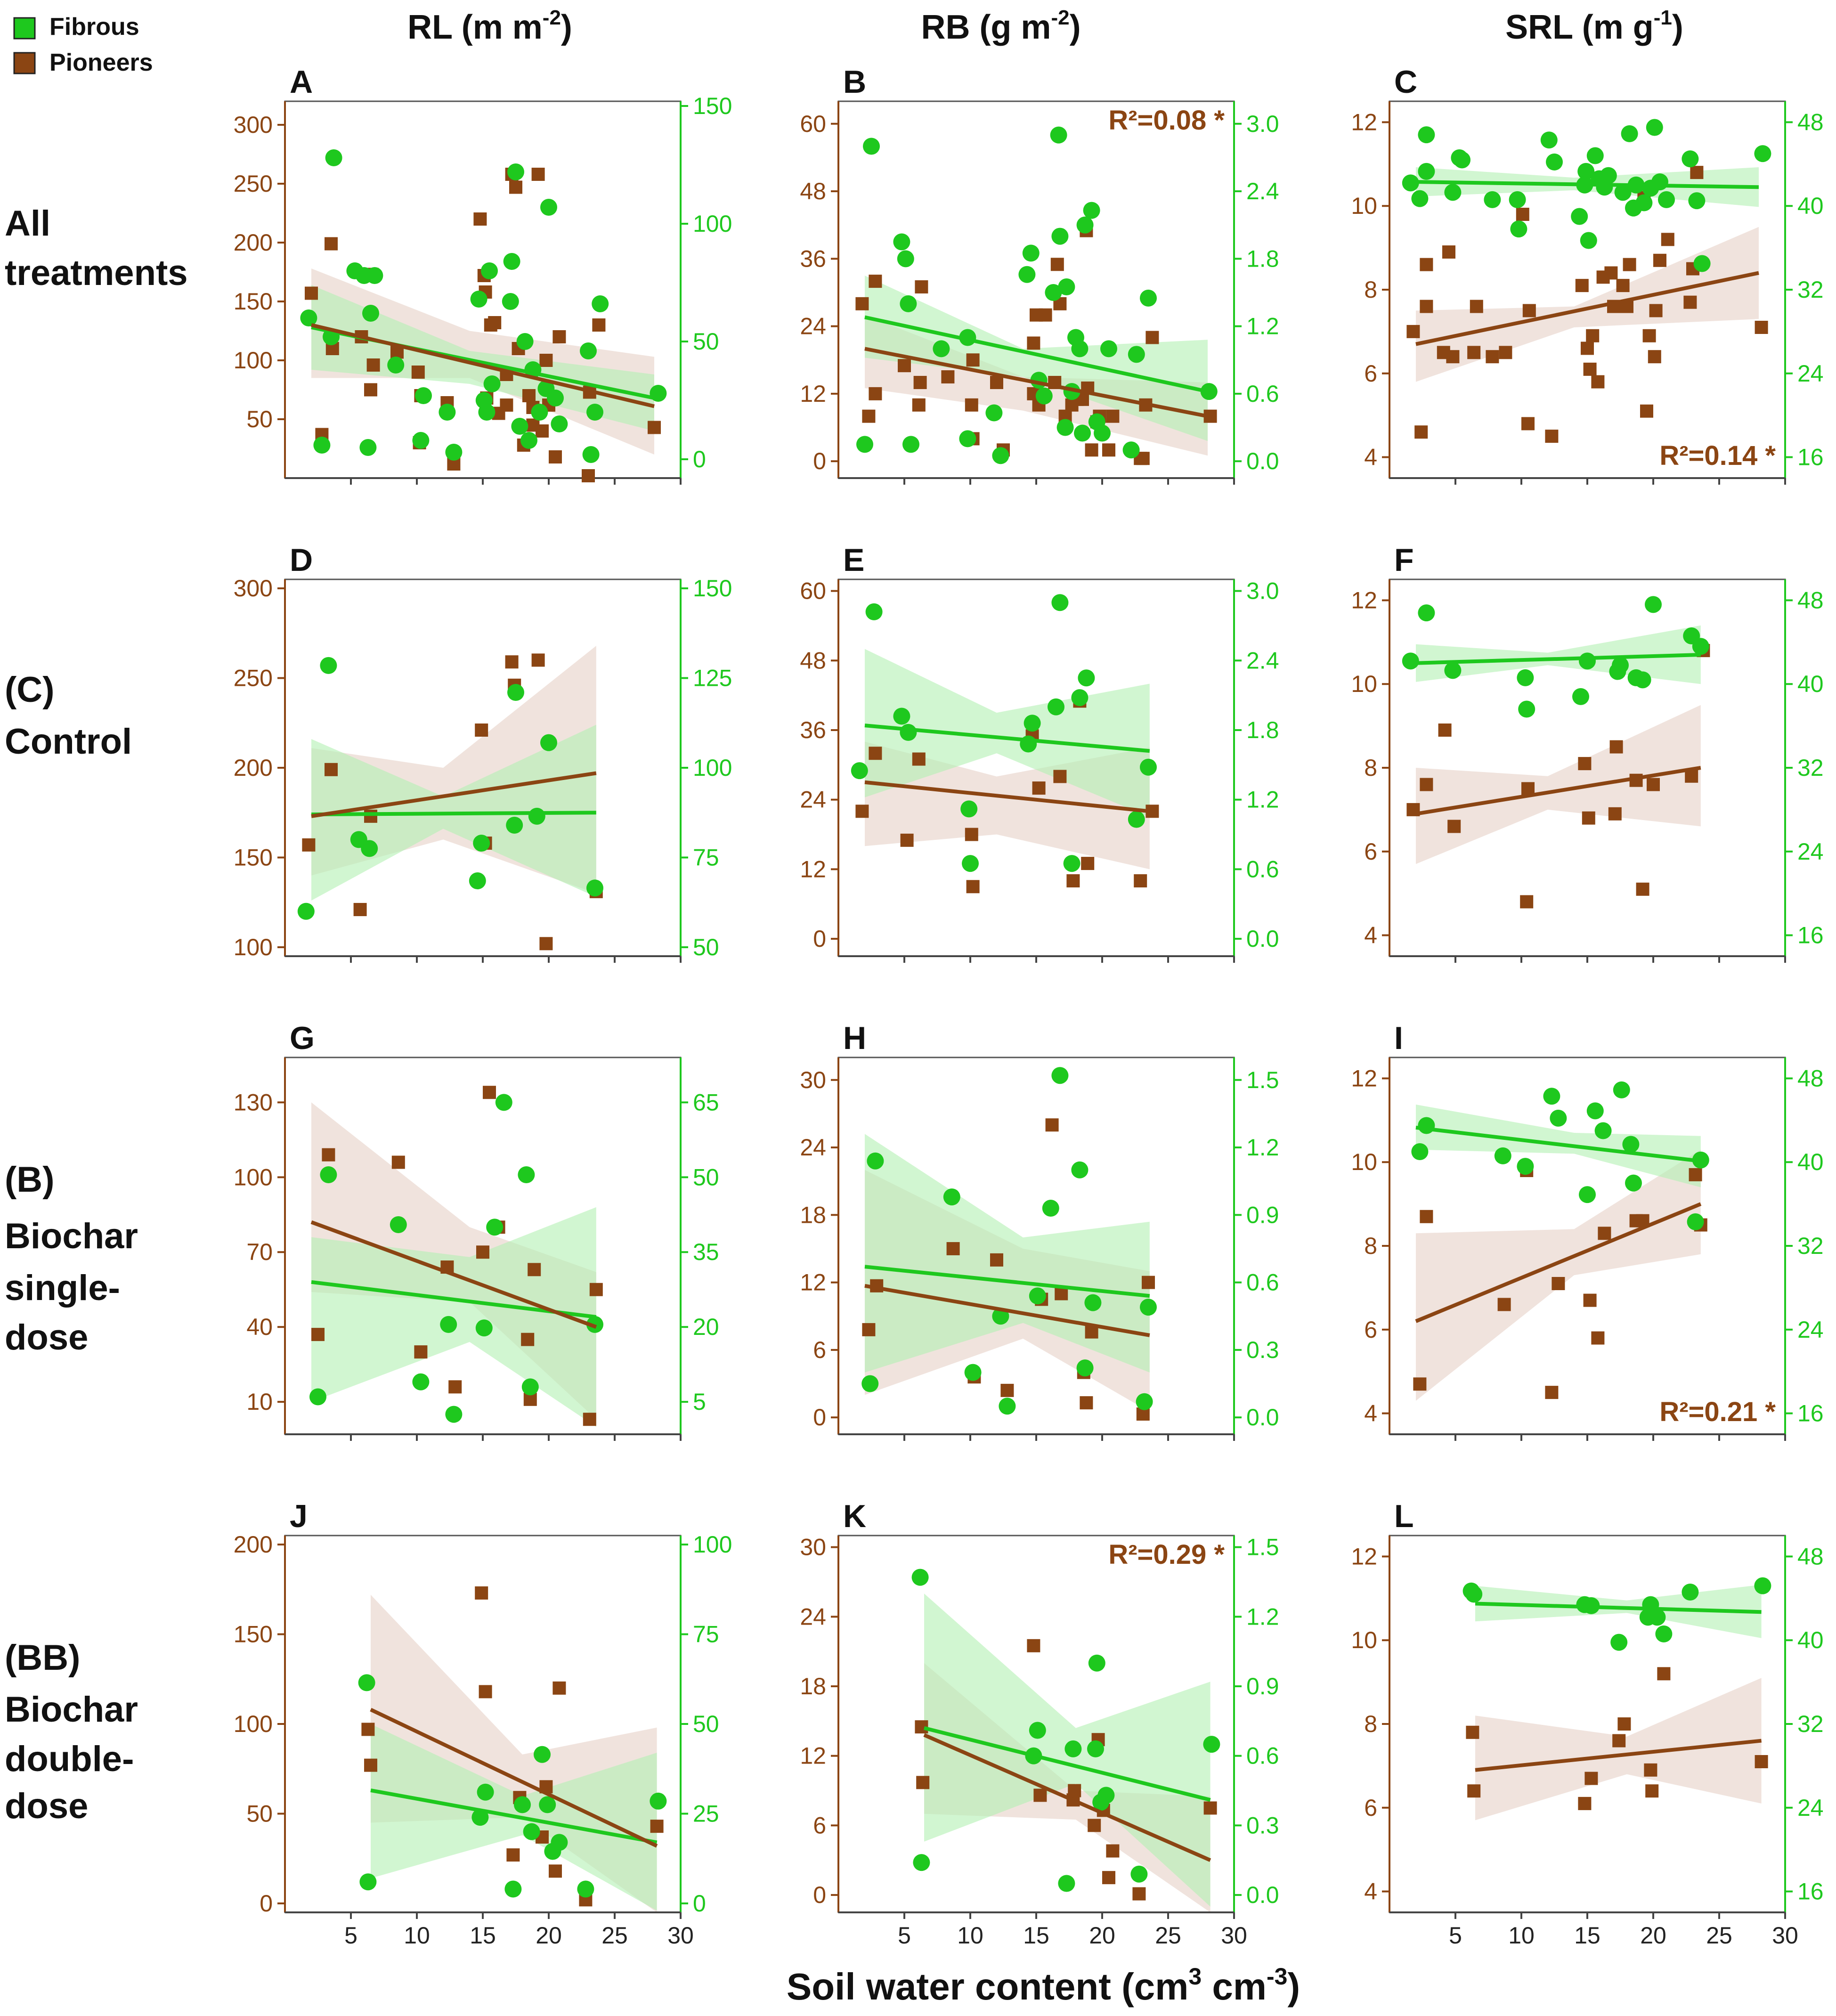 The height and width of the screenshot is (2016, 1836). Describe the element at coordinates (813, 1147) in the screenshot. I see `left-tick-label: 24` at that location.